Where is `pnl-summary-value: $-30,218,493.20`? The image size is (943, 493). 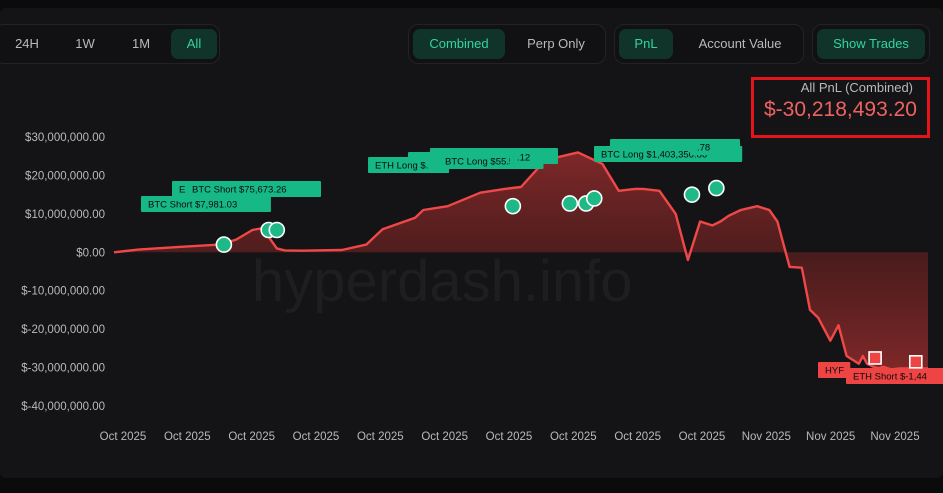 pnl-summary-value: $-30,218,493.20 is located at coordinates (840, 109).